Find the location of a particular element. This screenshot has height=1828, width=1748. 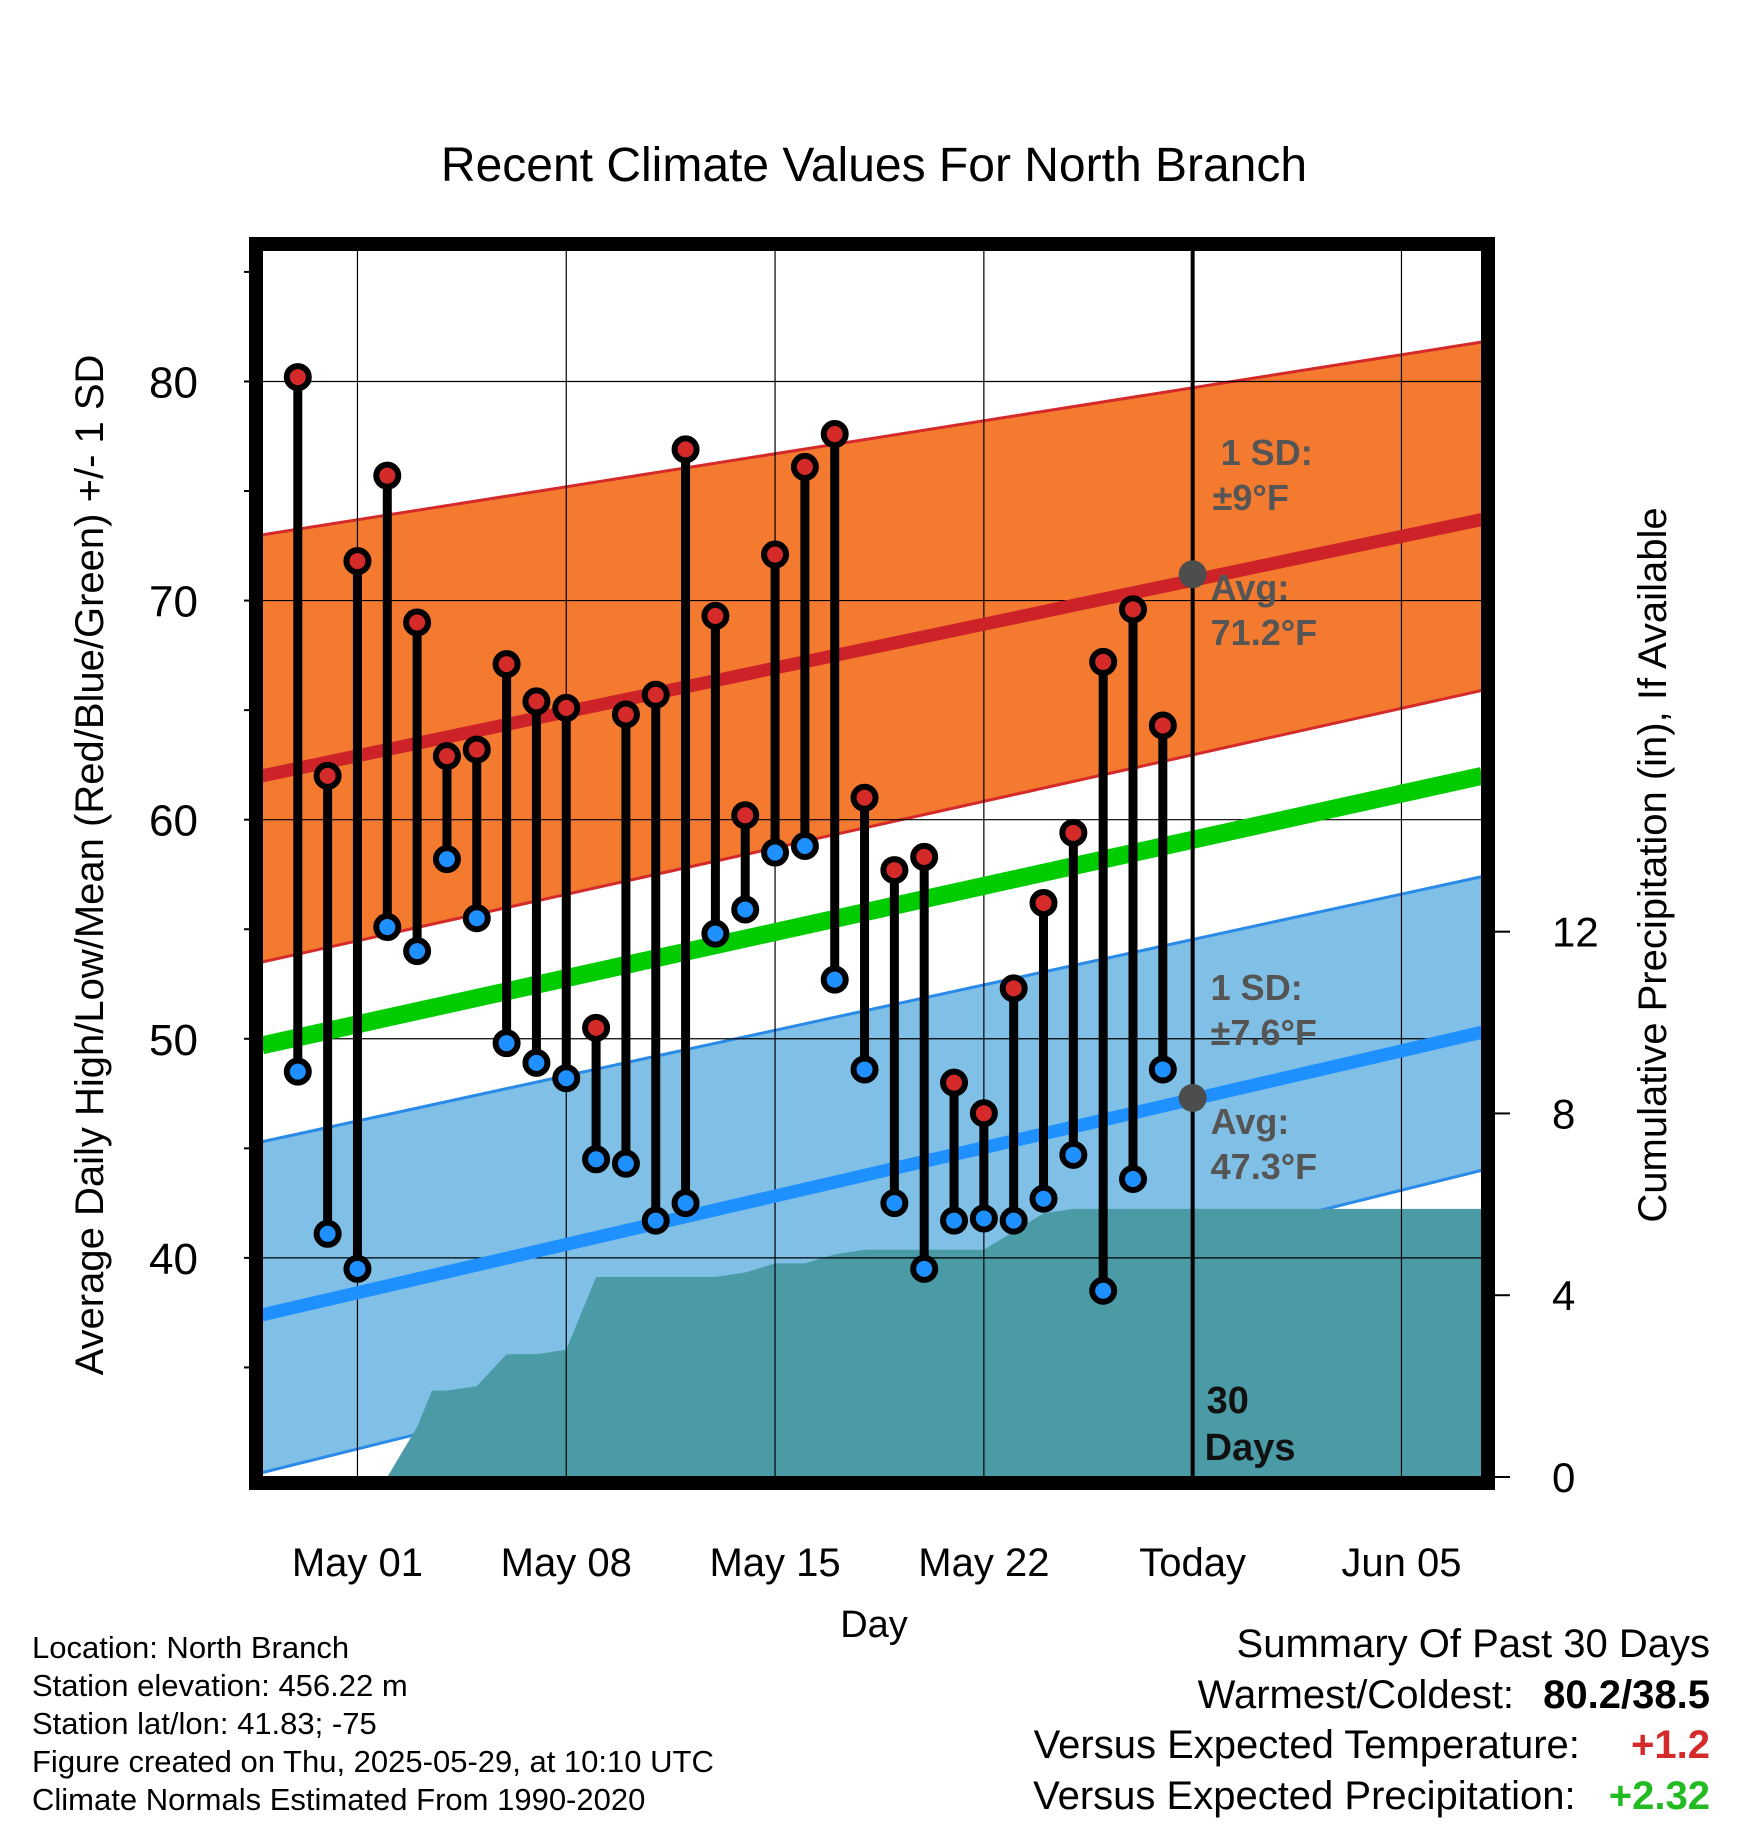

period-label-unit: Days is located at coordinates (1250, 1448).